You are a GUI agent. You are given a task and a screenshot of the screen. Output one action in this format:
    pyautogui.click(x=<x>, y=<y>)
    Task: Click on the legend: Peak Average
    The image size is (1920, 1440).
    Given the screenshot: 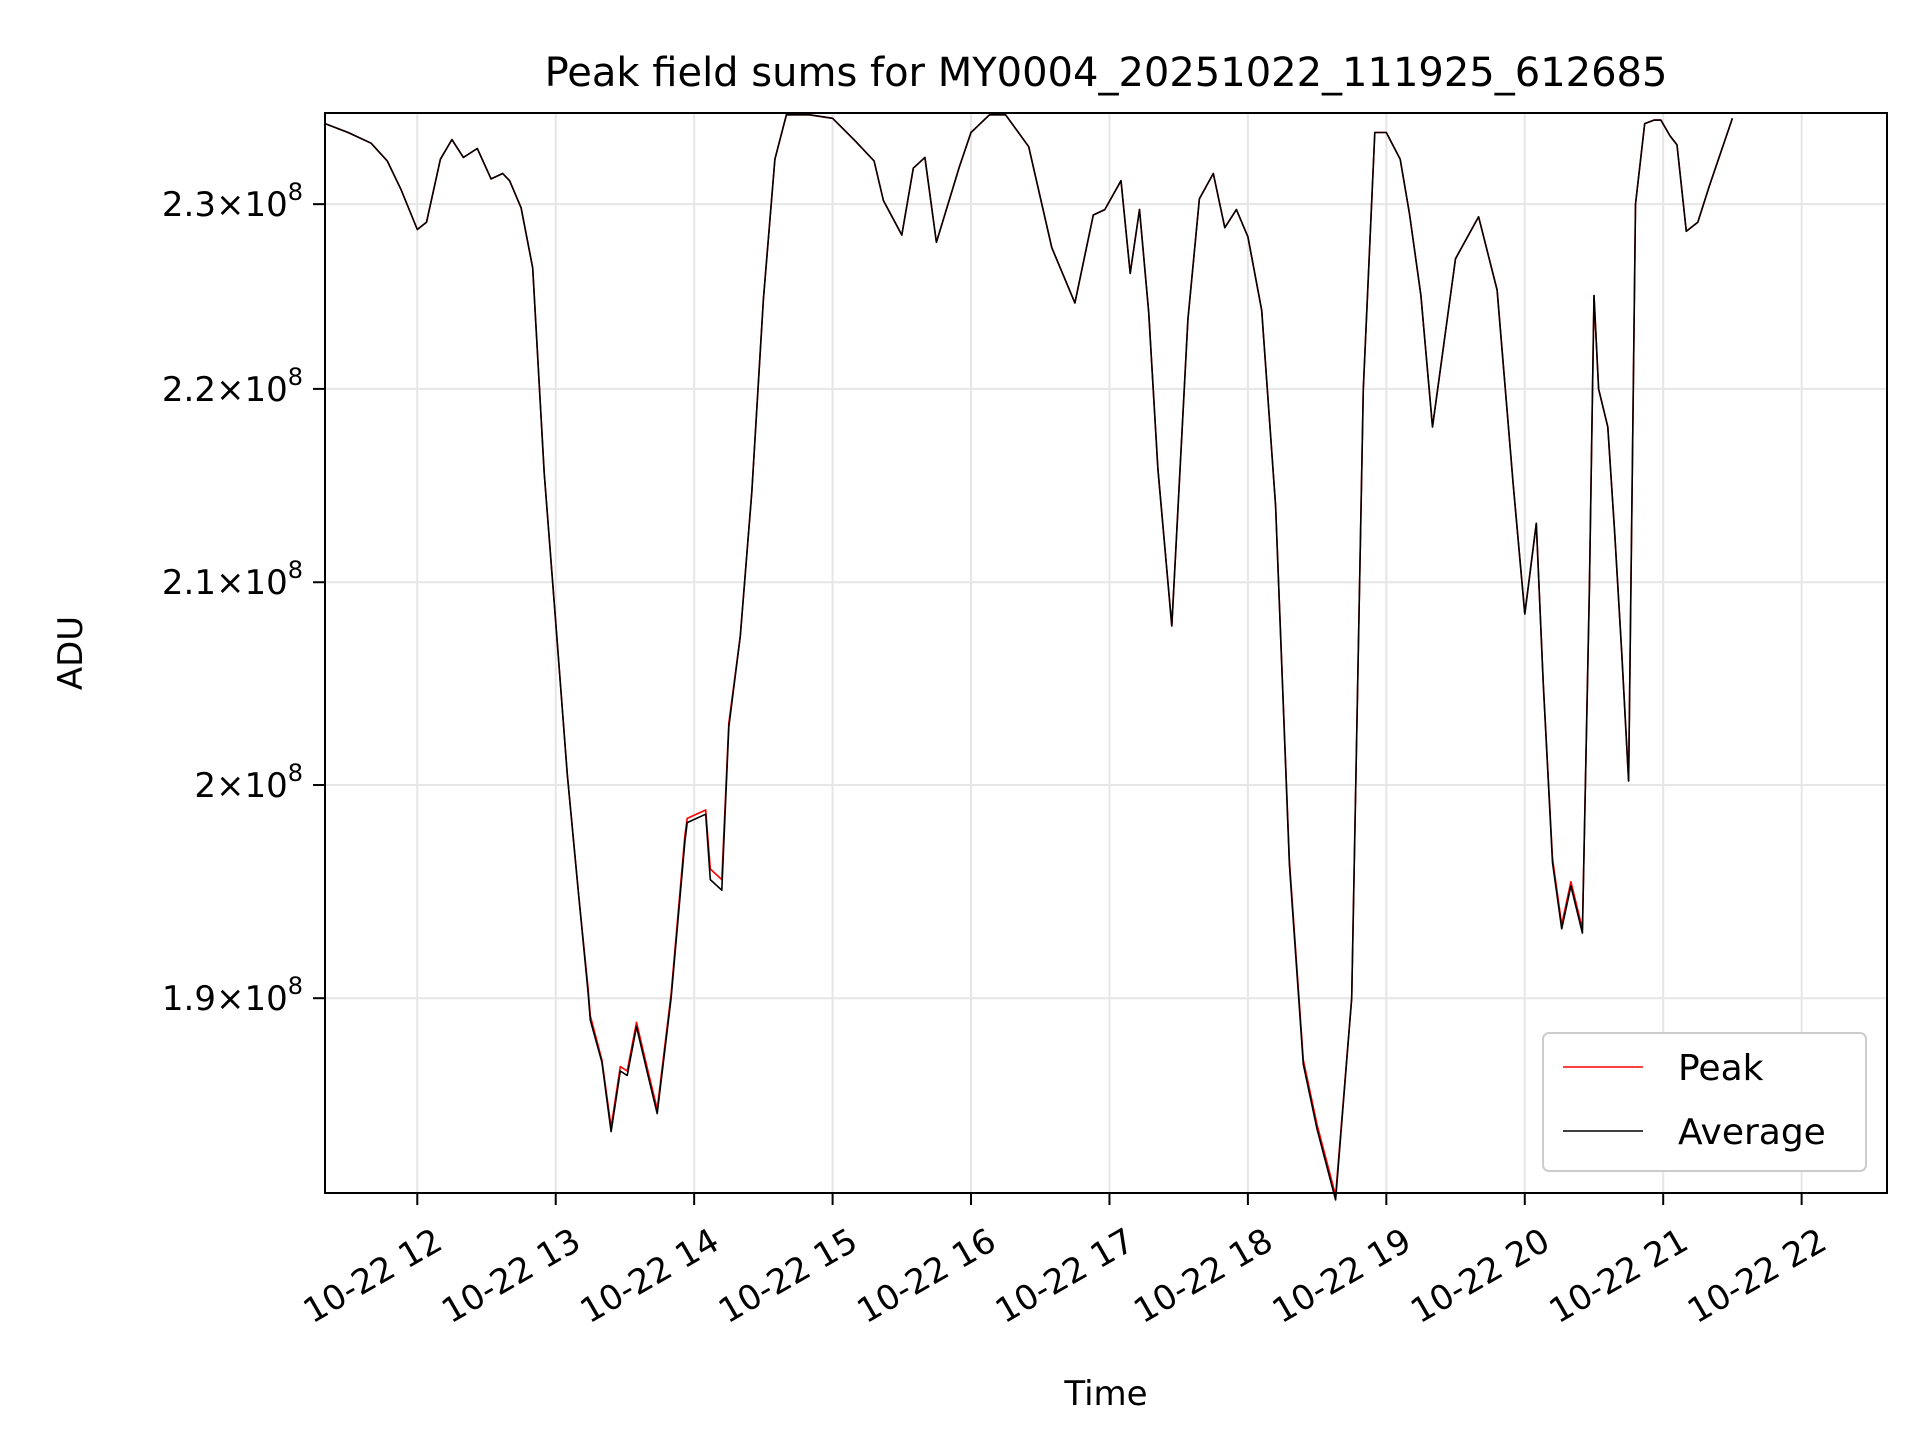 What is the action you would take?
    pyautogui.click(x=1704, y=1102)
    